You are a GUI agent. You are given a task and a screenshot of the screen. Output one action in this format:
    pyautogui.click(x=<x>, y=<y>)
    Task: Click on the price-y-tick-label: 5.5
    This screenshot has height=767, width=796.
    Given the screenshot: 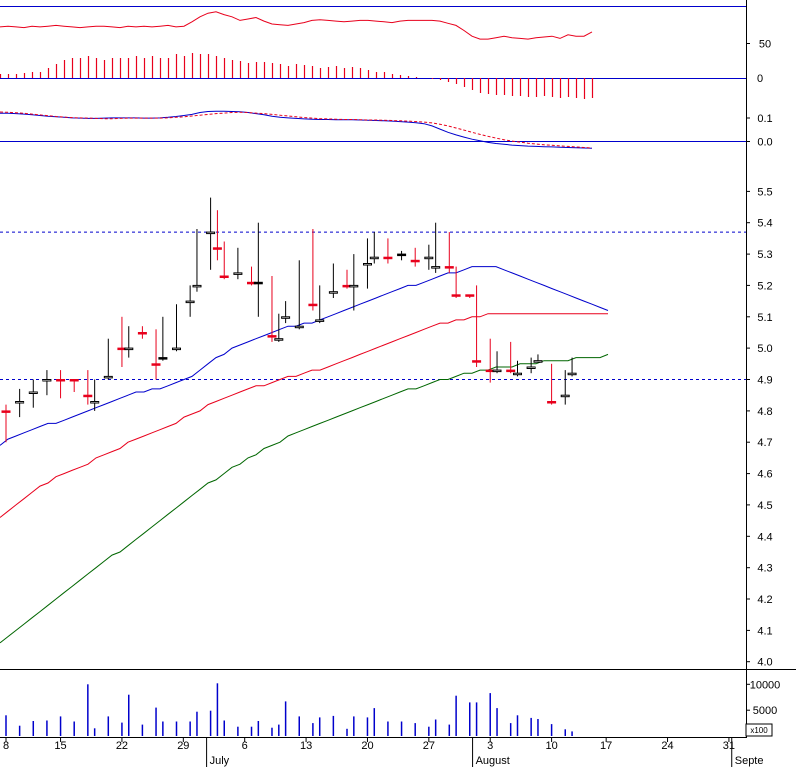 What is the action you would take?
    pyautogui.click(x=764, y=192)
    